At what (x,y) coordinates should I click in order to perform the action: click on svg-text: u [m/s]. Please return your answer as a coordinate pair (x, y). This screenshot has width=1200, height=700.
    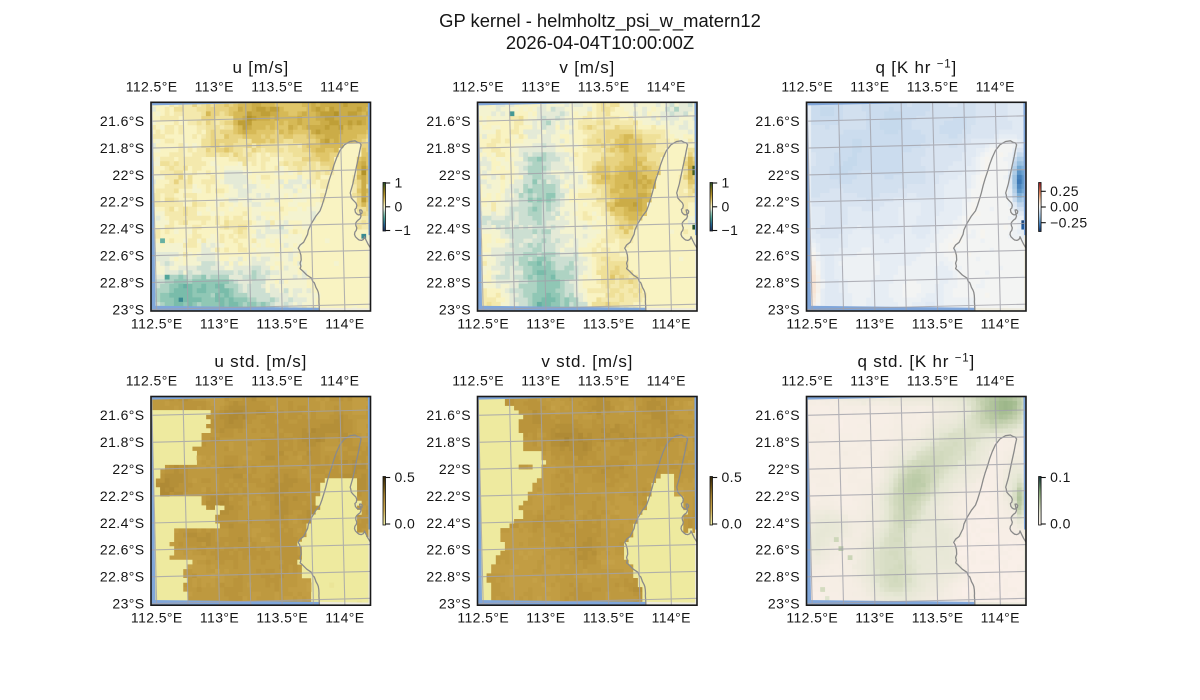
    Looking at the image, I should click on (260, 67).